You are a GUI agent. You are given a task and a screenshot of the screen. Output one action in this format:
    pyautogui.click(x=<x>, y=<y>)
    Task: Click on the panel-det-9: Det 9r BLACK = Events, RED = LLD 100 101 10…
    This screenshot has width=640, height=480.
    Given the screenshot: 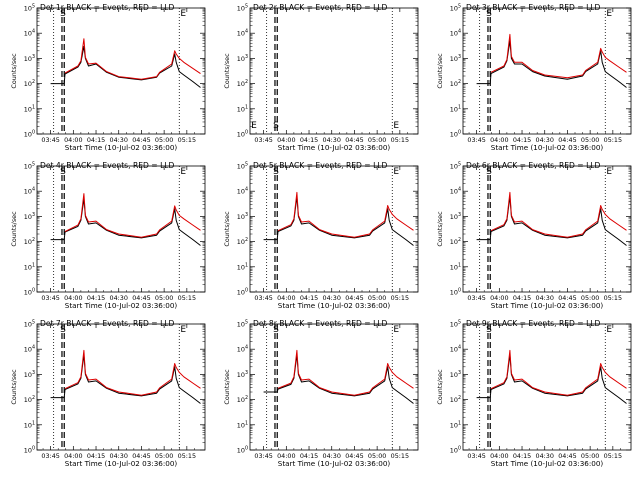 What is the action you would take?
    pyautogui.click(x=534, y=393)
    